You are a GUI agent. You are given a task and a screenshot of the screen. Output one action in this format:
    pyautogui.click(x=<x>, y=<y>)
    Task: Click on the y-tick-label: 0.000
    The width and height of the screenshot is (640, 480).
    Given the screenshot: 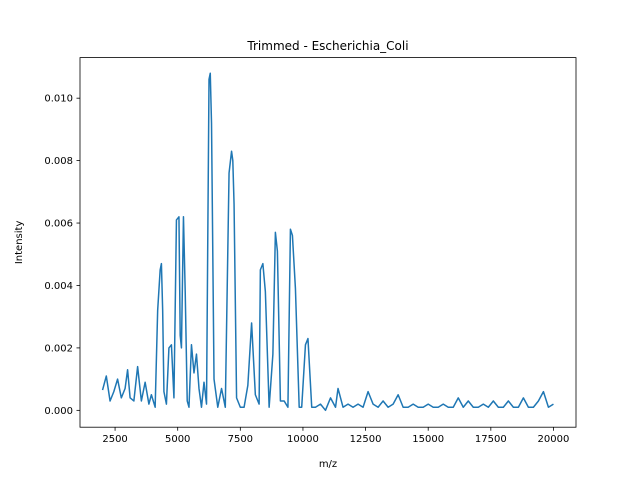 What is the action you would take?
    pyautogui.click(x=58, y=411)
    